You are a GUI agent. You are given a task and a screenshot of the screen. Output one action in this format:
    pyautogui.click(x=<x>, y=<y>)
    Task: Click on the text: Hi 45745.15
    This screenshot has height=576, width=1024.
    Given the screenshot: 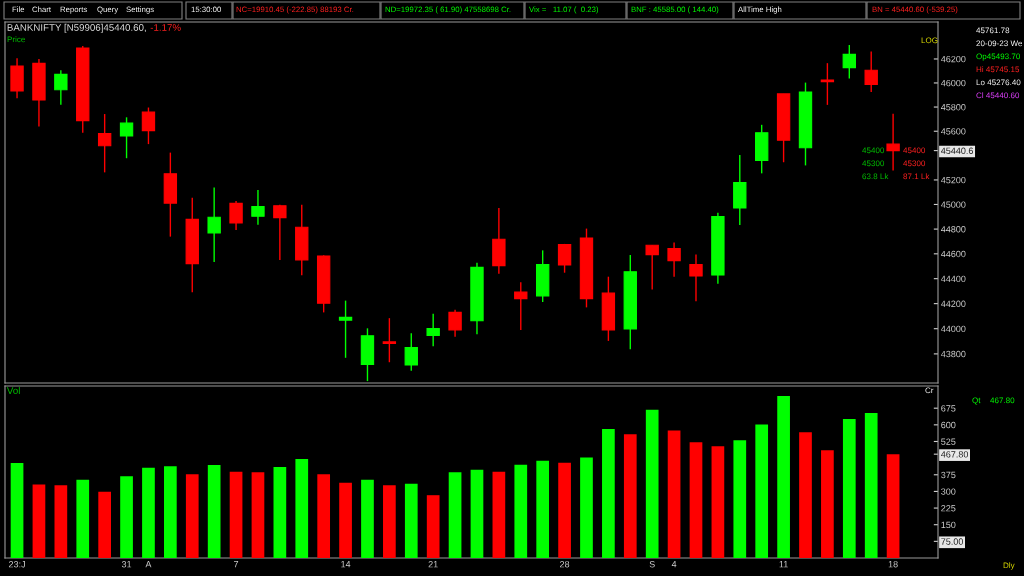 What is the action you would take?
    pyautogui.click(x=998, y=69)
    